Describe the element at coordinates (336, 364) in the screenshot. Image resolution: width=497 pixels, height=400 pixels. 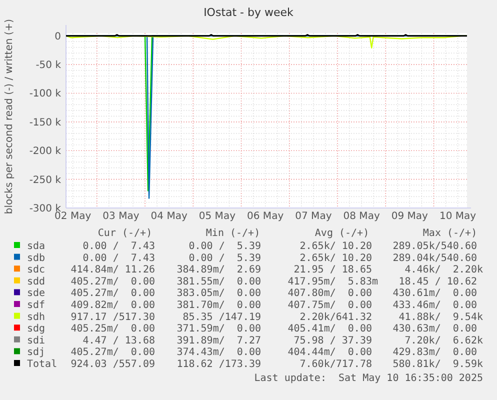
I see `text: 7.60k/717.78` at that location.